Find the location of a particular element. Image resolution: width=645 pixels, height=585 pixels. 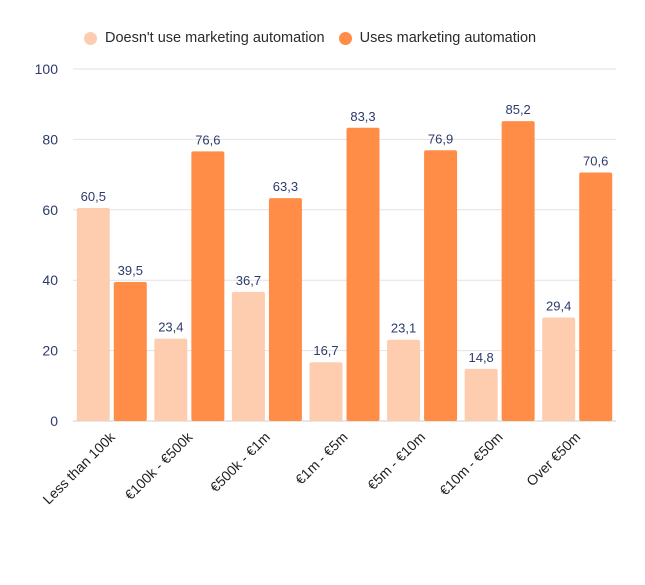

x-tick-label: €100k - €500k is located at coordinates (158, 465).